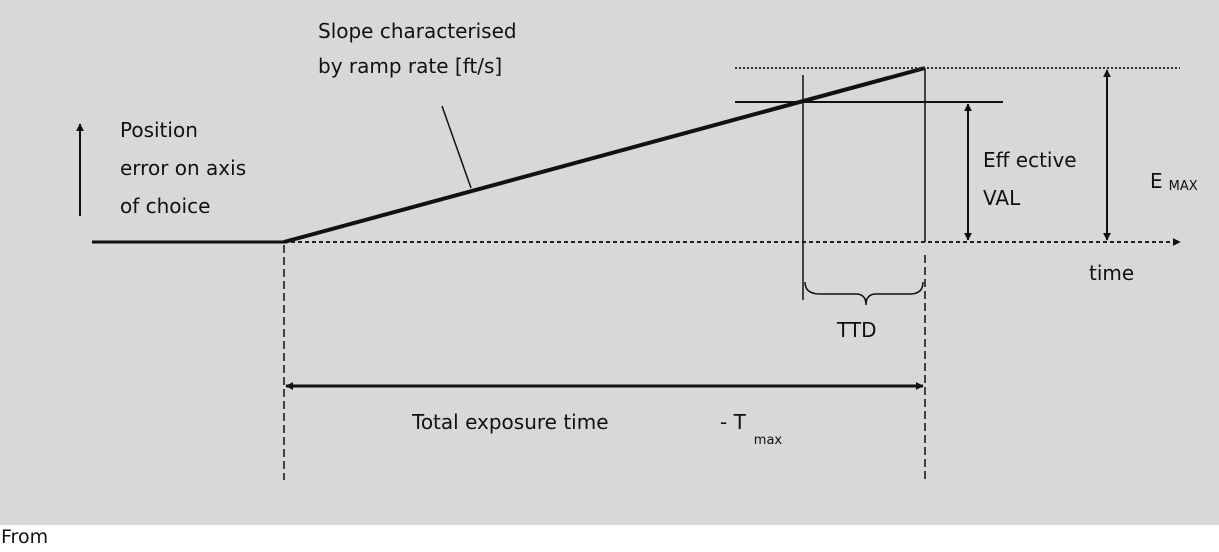 The height and width of the screenshot is (552, 1219). Describe the element at coordinates (456, 147) in the screenshot. I see `slope-pointer` at that location.